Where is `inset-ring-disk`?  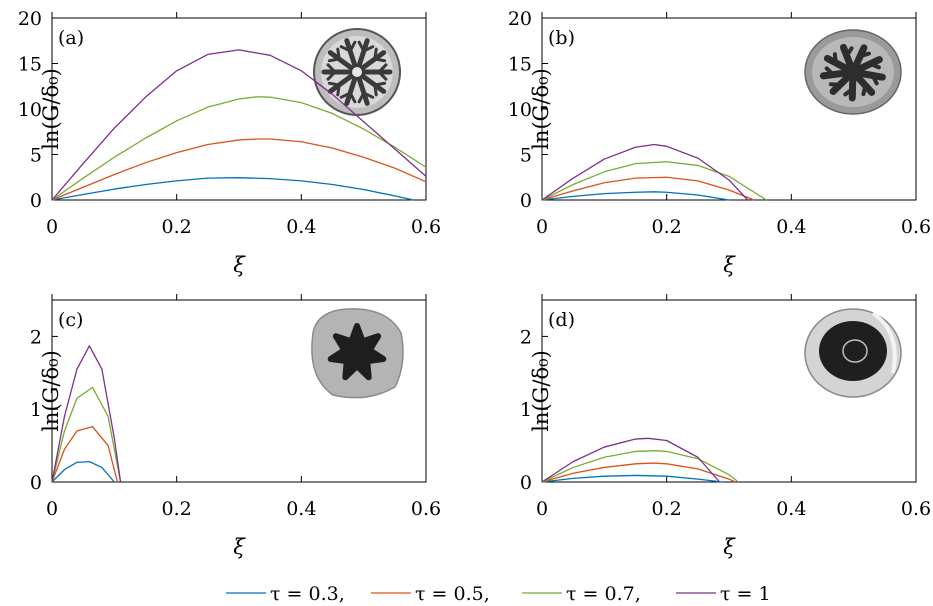
inset-ring-disk is located at coordinates (853, 353).